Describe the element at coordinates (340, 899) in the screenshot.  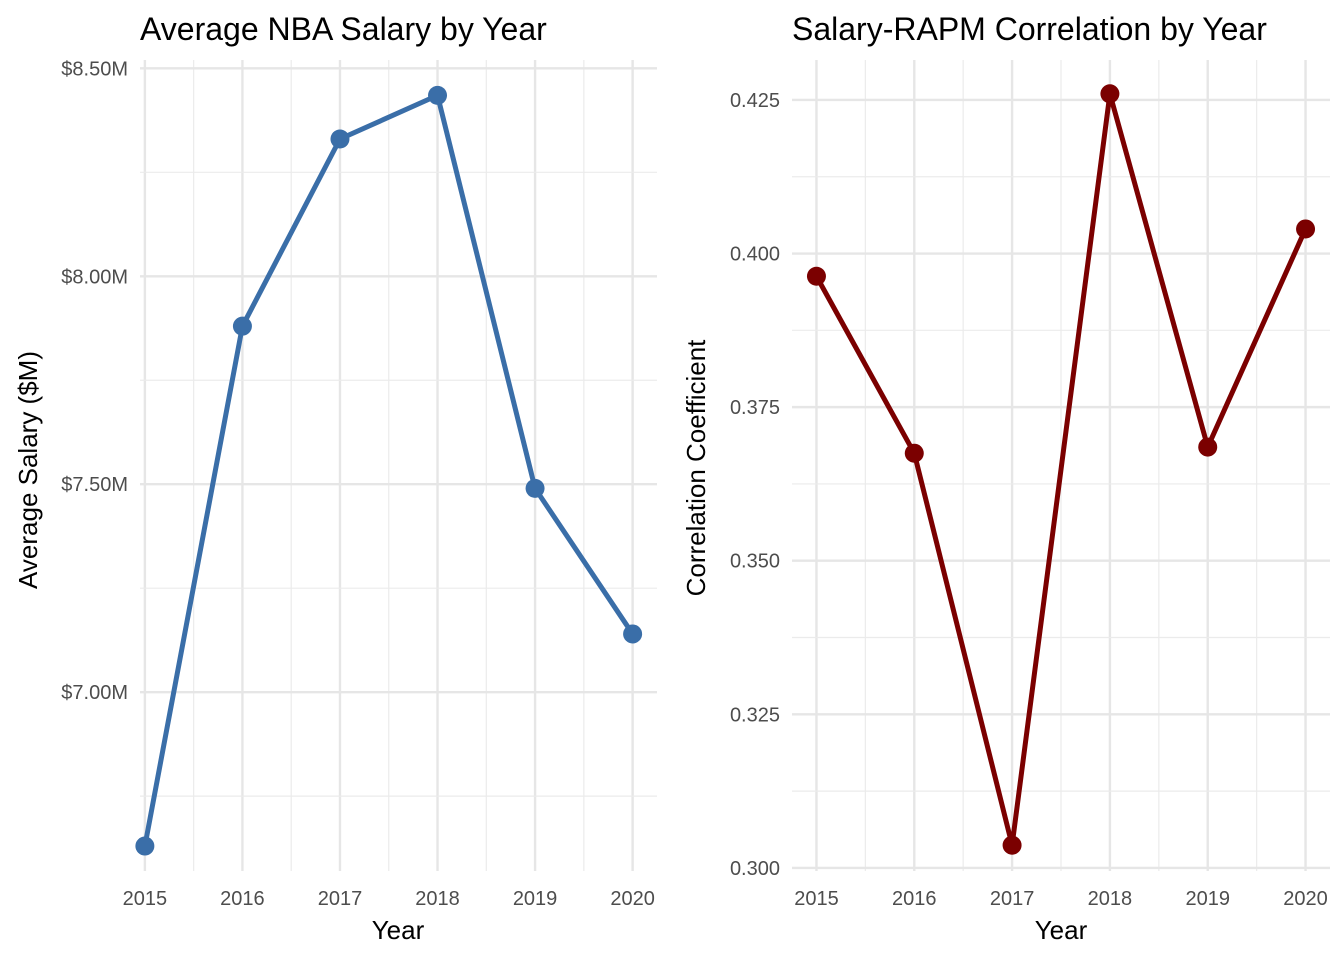
I see `salary-x-tick-label: 2017` at that location.